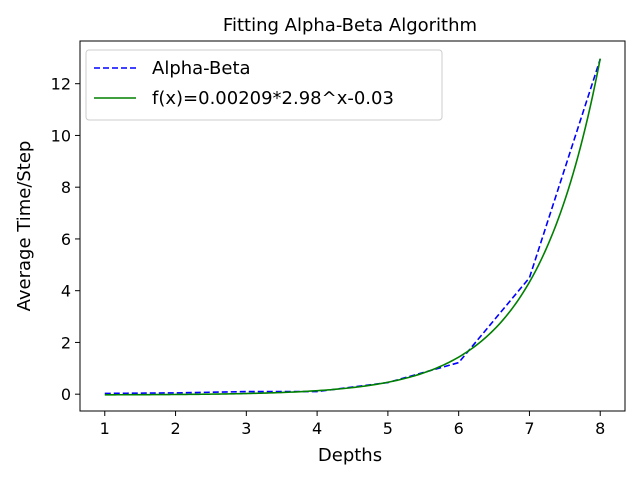  What do you see at coordinates (201, 68) in the screenshot?
I see `legend-label-alpha-beta: Alpha-Beta` at bounding box center [201, 68].